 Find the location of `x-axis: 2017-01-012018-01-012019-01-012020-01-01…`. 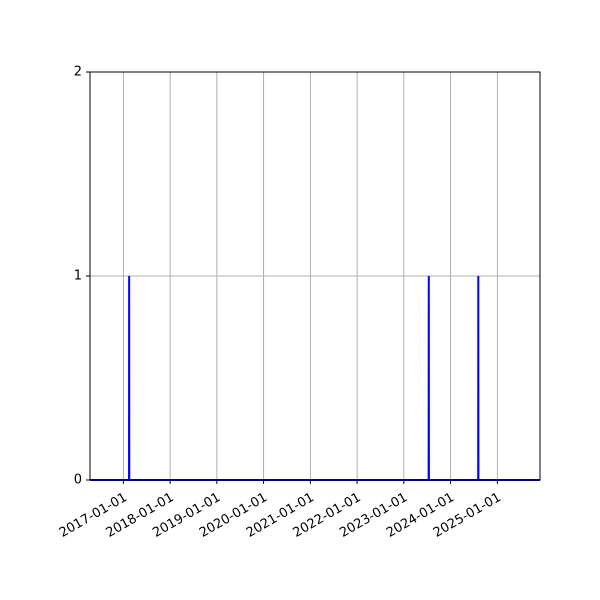

x-axis: 2017-01-012018-01-012019-01-012020-01-01… is located at coordinates (280, 510).